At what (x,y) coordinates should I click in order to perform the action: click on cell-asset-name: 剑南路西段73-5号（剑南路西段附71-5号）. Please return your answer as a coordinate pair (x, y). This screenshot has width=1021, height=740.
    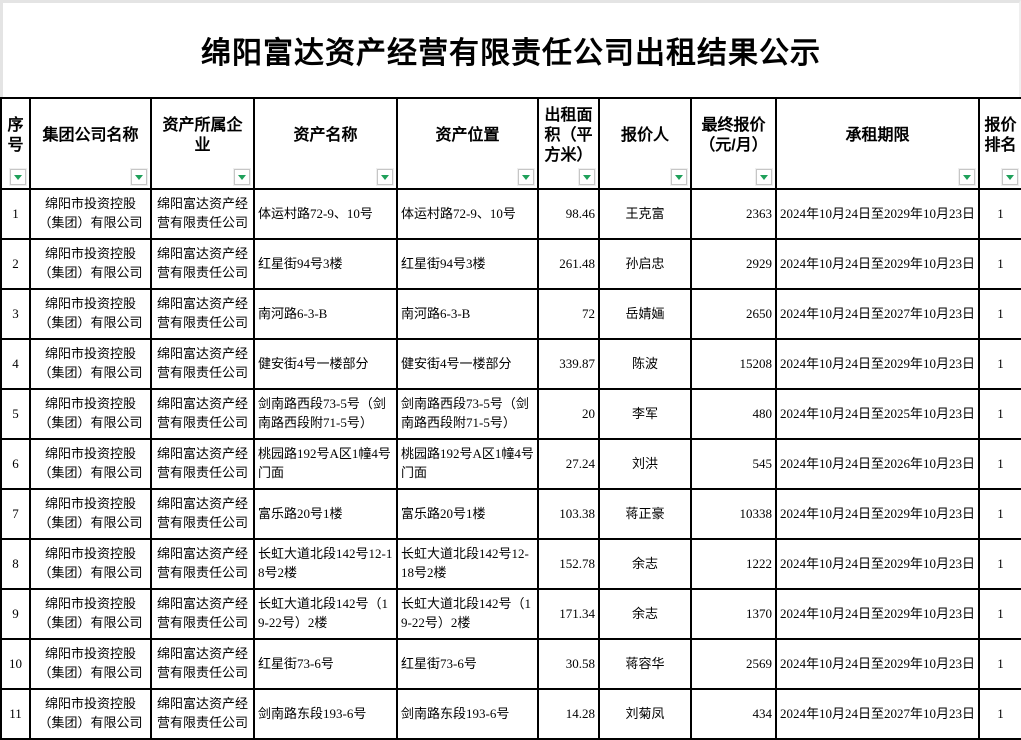
    Looking at the image, I should click on (325, 414).